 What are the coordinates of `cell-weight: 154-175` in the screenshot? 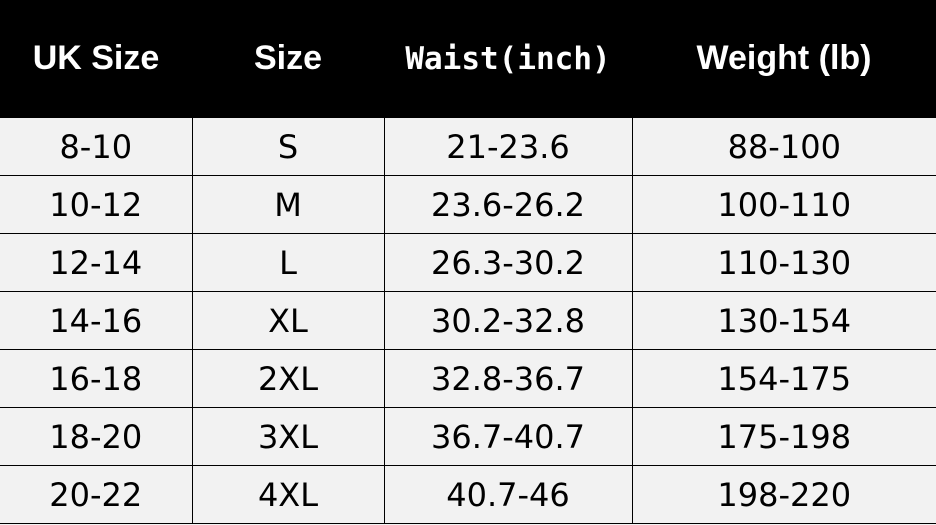 It's located at (783, 378).